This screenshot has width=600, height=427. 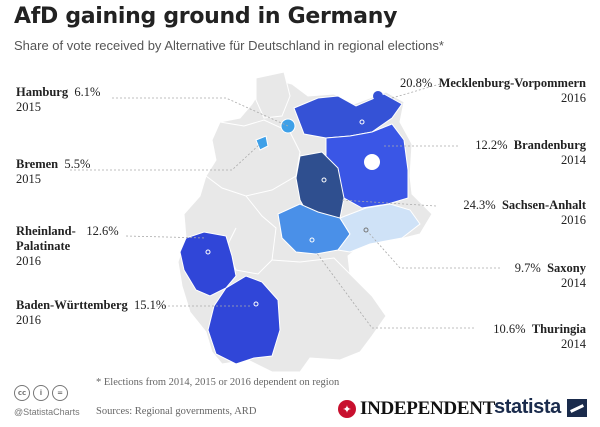 What do you see at coordinates (176, 411) in the screenshot?
I see `source-note: Sources: Regional governments, ARD` at bounding box center [176, 411].